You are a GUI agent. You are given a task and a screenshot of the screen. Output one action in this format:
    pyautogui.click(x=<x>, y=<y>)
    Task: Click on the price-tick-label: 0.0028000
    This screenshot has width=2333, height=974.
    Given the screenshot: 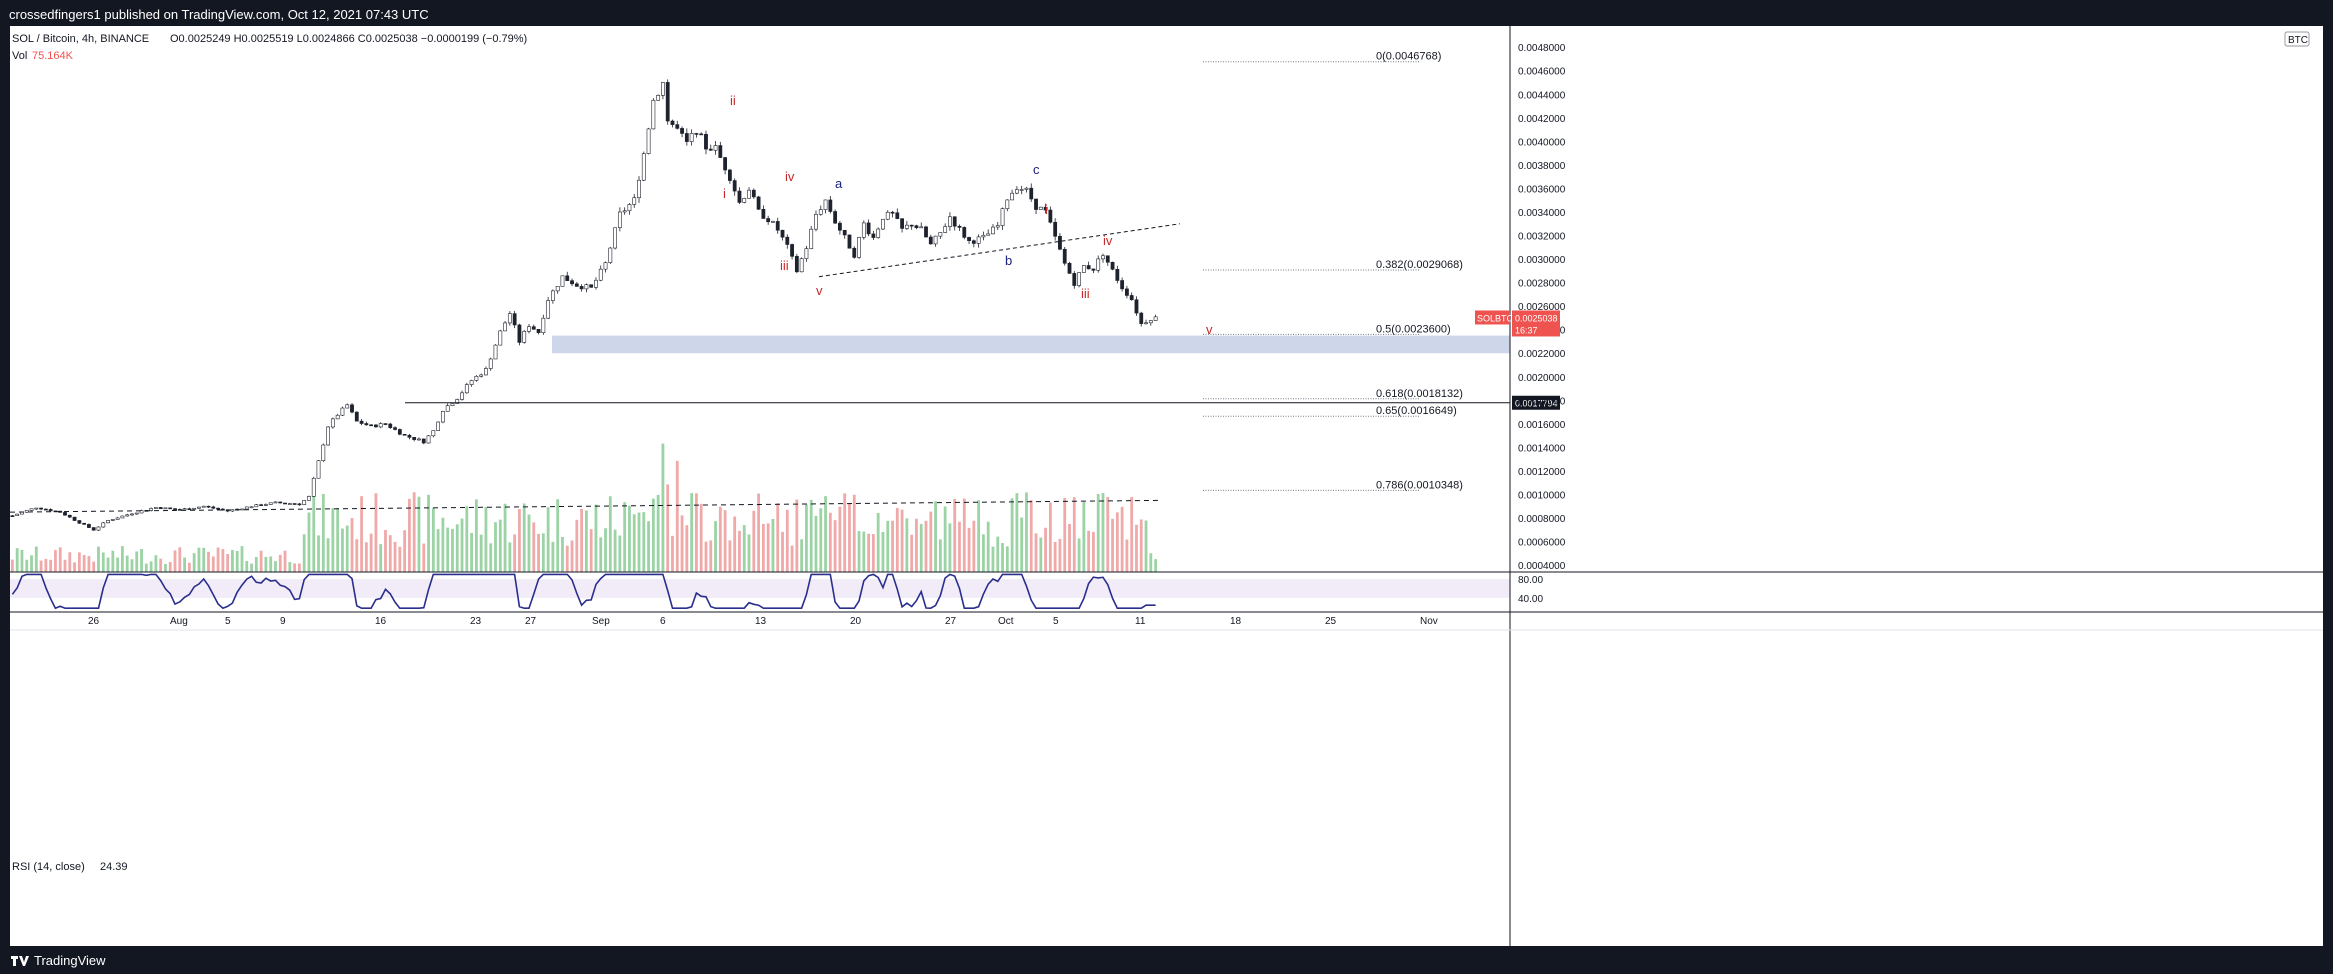 What is the action you would take?
    pyautogui.click(x=1542, y=284)
    